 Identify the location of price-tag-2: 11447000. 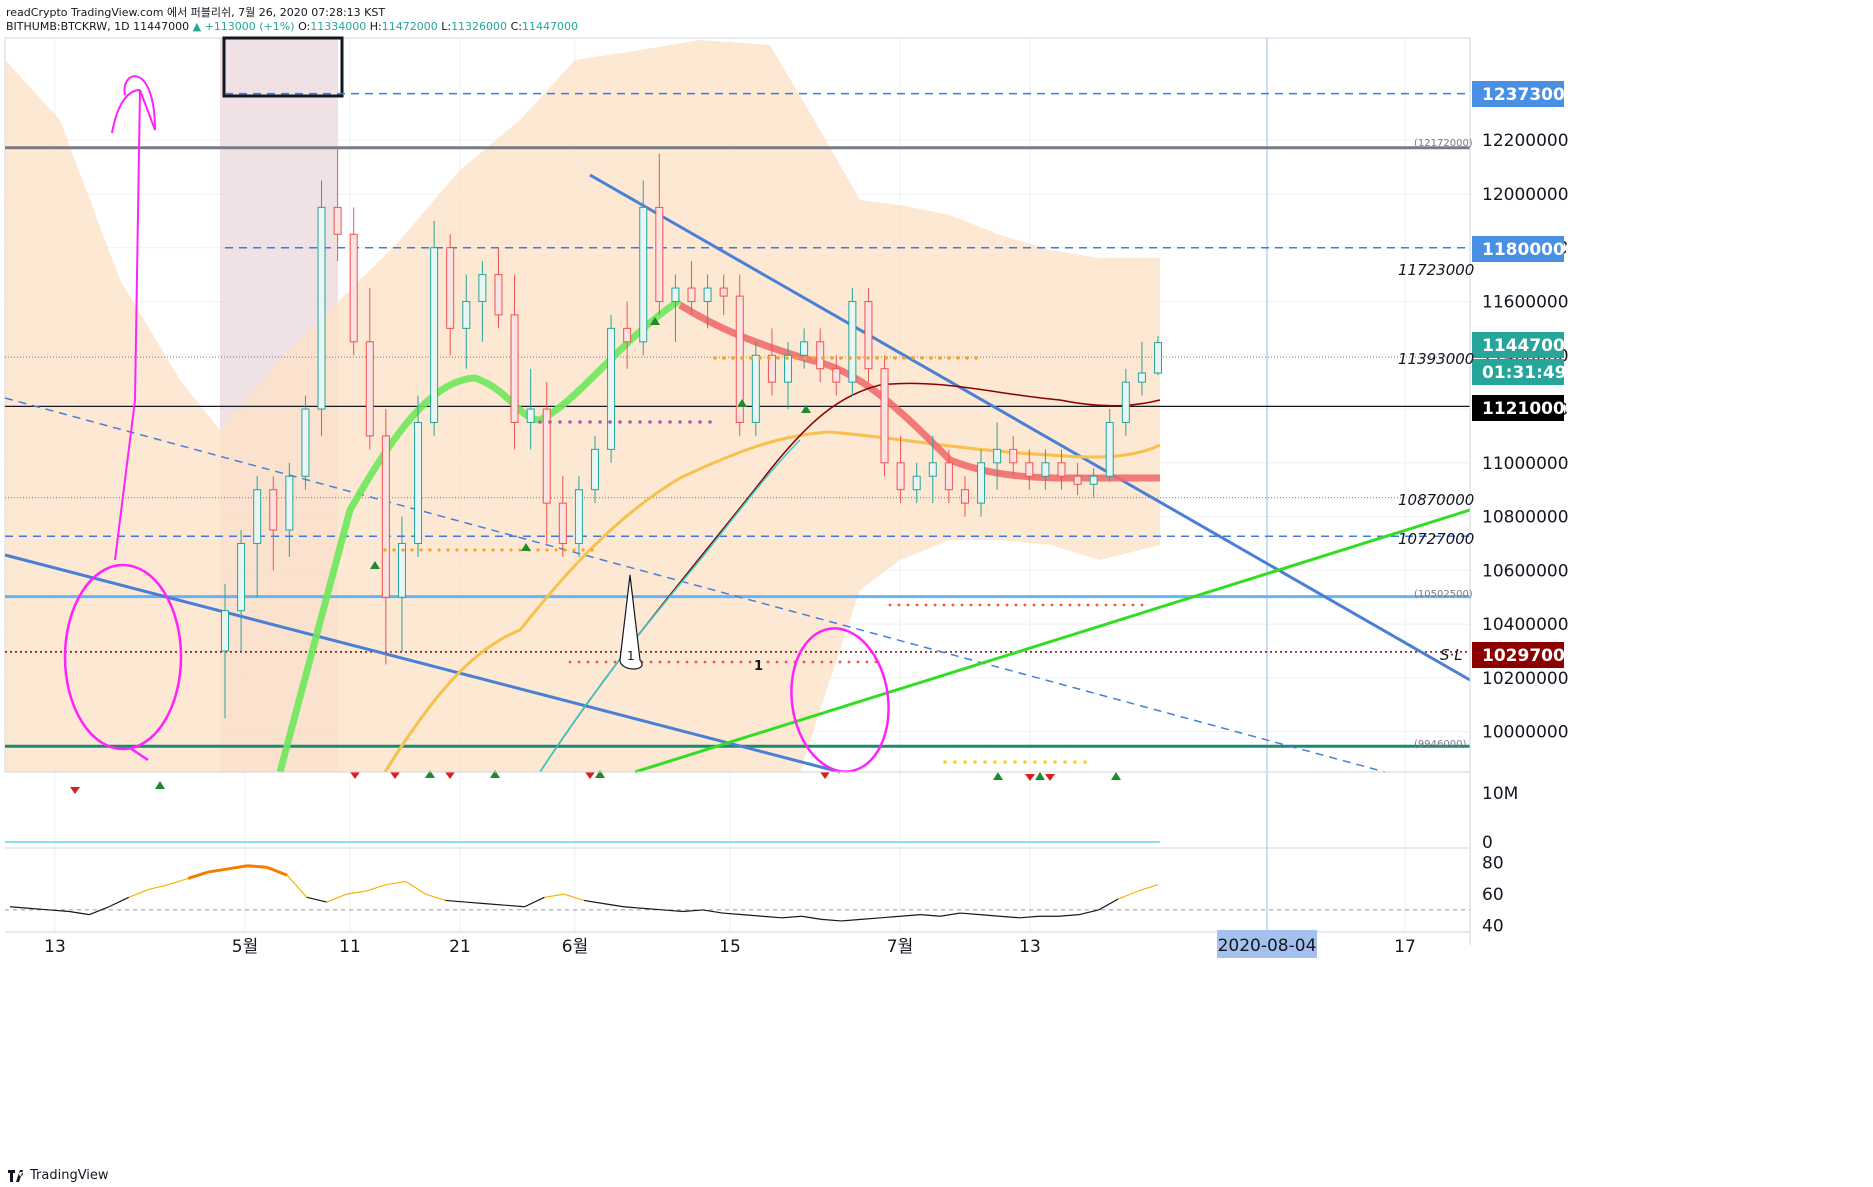
(1529, 346).